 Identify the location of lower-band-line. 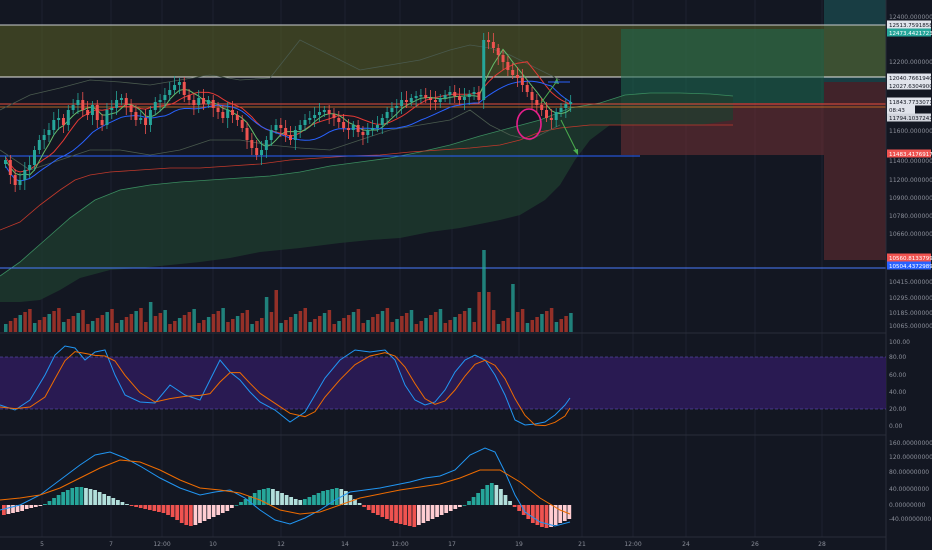
(280, 140).